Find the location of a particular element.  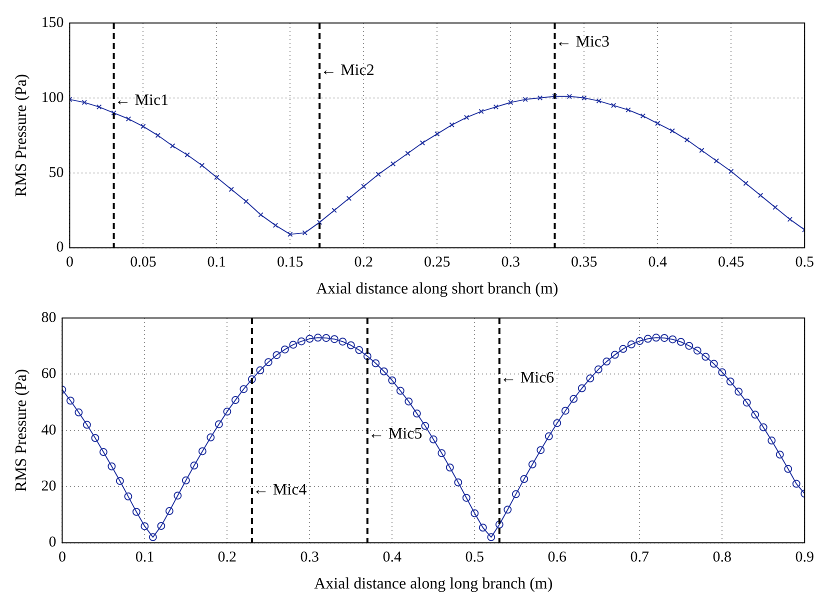

x-tick-label: 0.45 is located at coordinates (731, 262).